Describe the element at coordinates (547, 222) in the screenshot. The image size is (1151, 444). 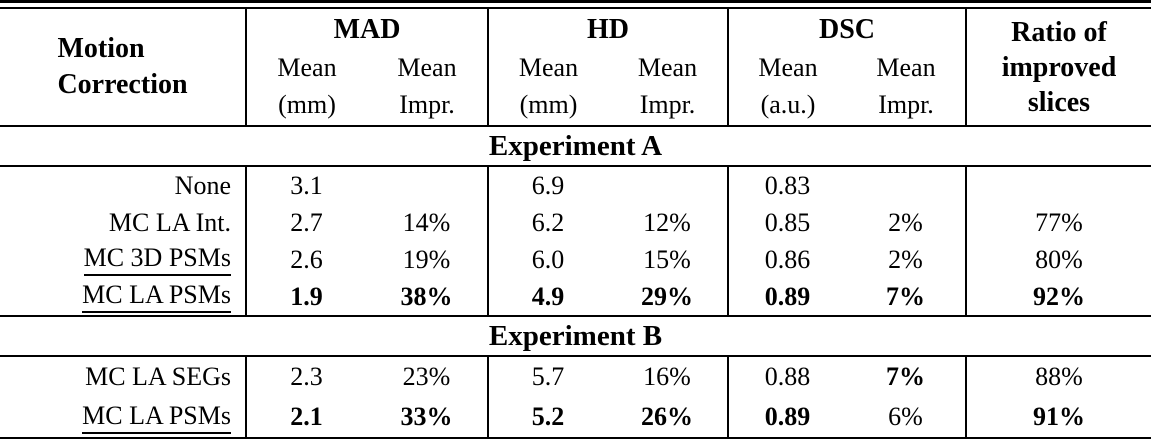
I see `value-cell: 6.2` at that location.